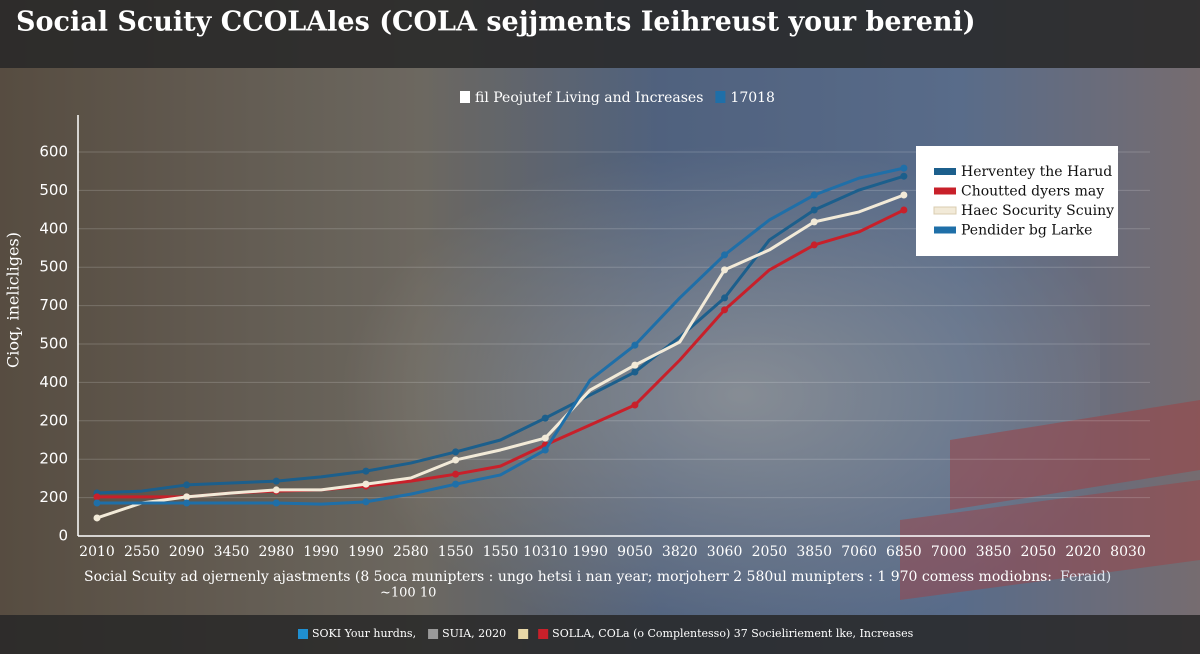 The height and width of the screenshot is (654, 1200). I want to click on legend-label: Herventey the Harud, so click(1036, 172).